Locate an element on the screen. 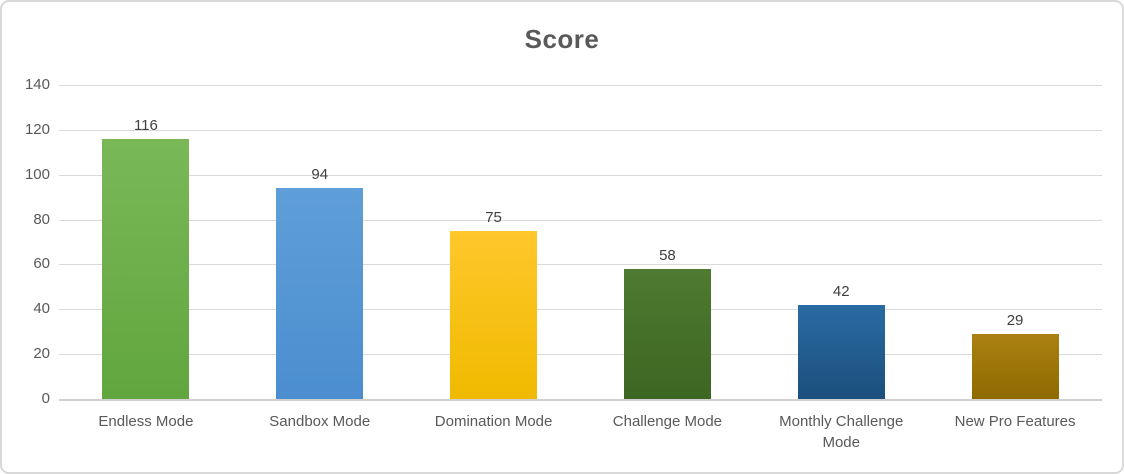 The width and height of the screenshot is (1124, 474). bar-slot: 42 is located at coordinates (841, 242).